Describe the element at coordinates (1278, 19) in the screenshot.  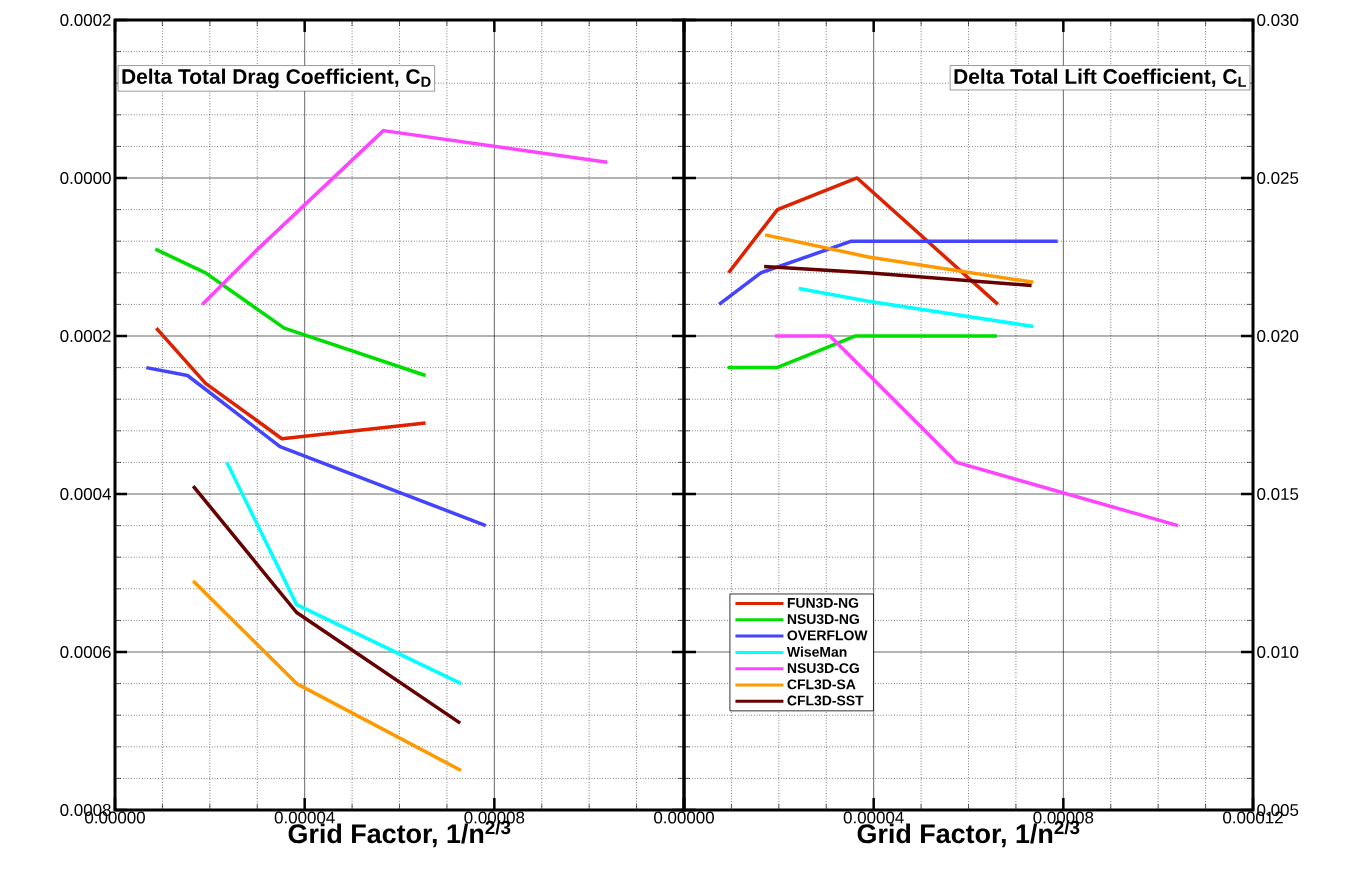
I see `y-tick-label: 0.030` at that location.